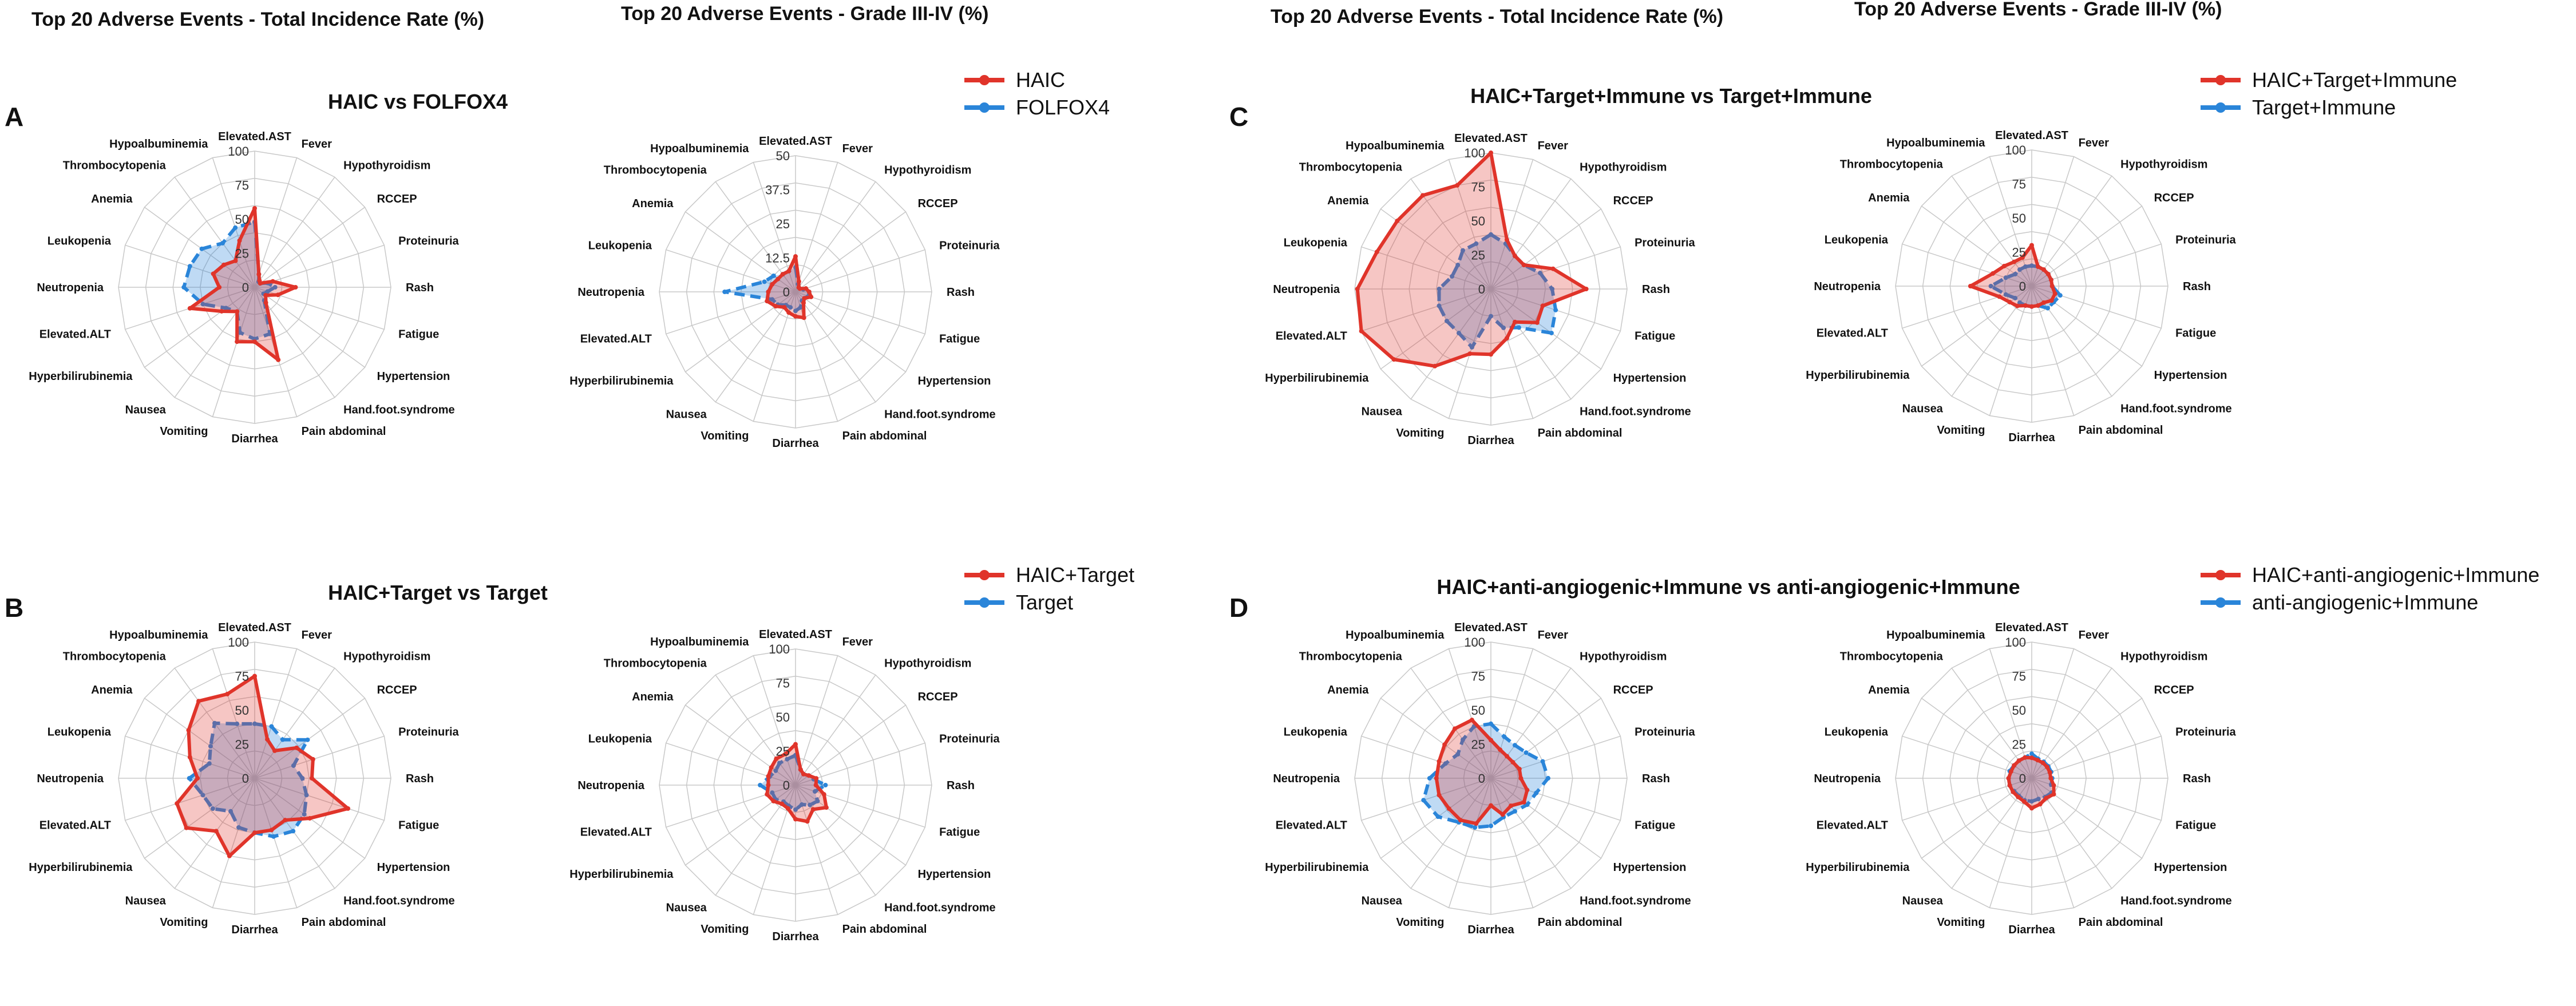 Image resolution: width=2576 pixels, height=1006 pixels. What do you see at coordinates (1656, 779) in the screenshot?
I see `category-label: Rash` at bounding box center [1656, 779].